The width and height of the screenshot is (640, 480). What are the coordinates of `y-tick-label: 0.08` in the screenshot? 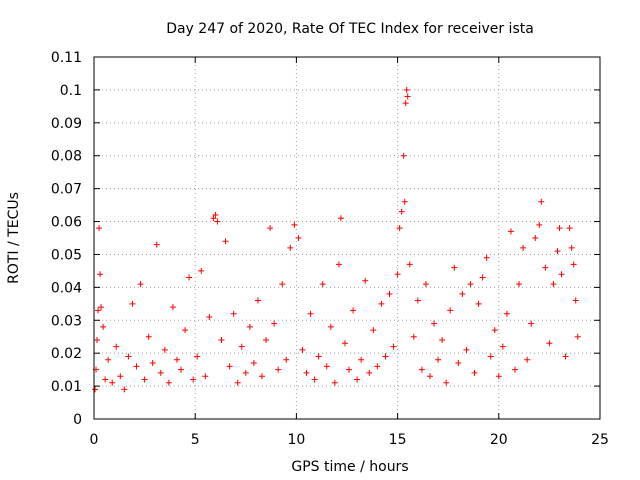 It's located at (66, 157).